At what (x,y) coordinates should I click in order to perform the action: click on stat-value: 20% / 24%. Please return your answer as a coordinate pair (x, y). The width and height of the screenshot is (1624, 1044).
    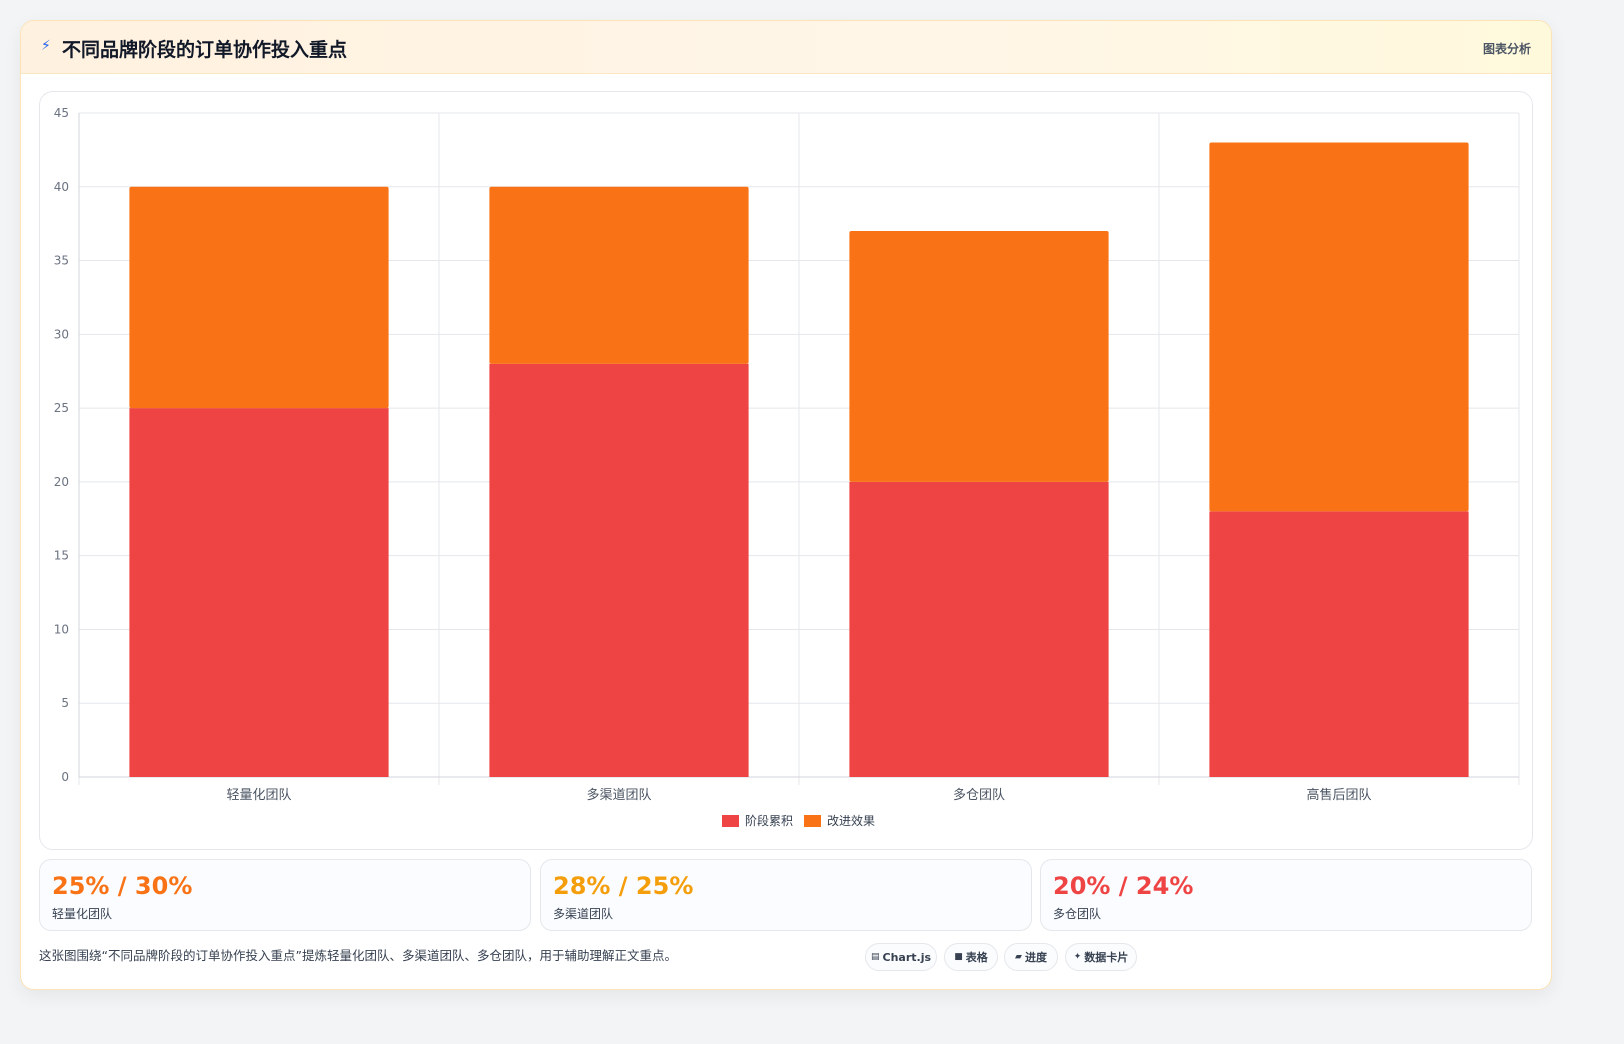
    Looking at the image, I should click on (1123, 886).